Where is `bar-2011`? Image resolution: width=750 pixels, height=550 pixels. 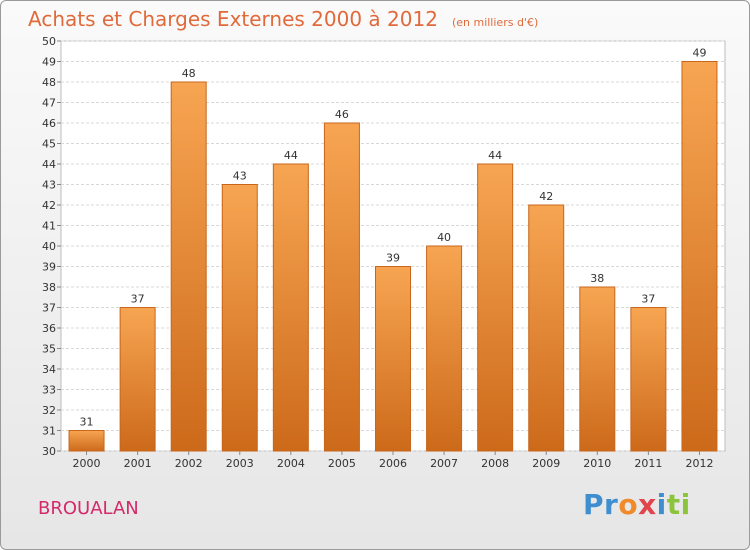 bar-2011 is located at coordinates (648, 379).